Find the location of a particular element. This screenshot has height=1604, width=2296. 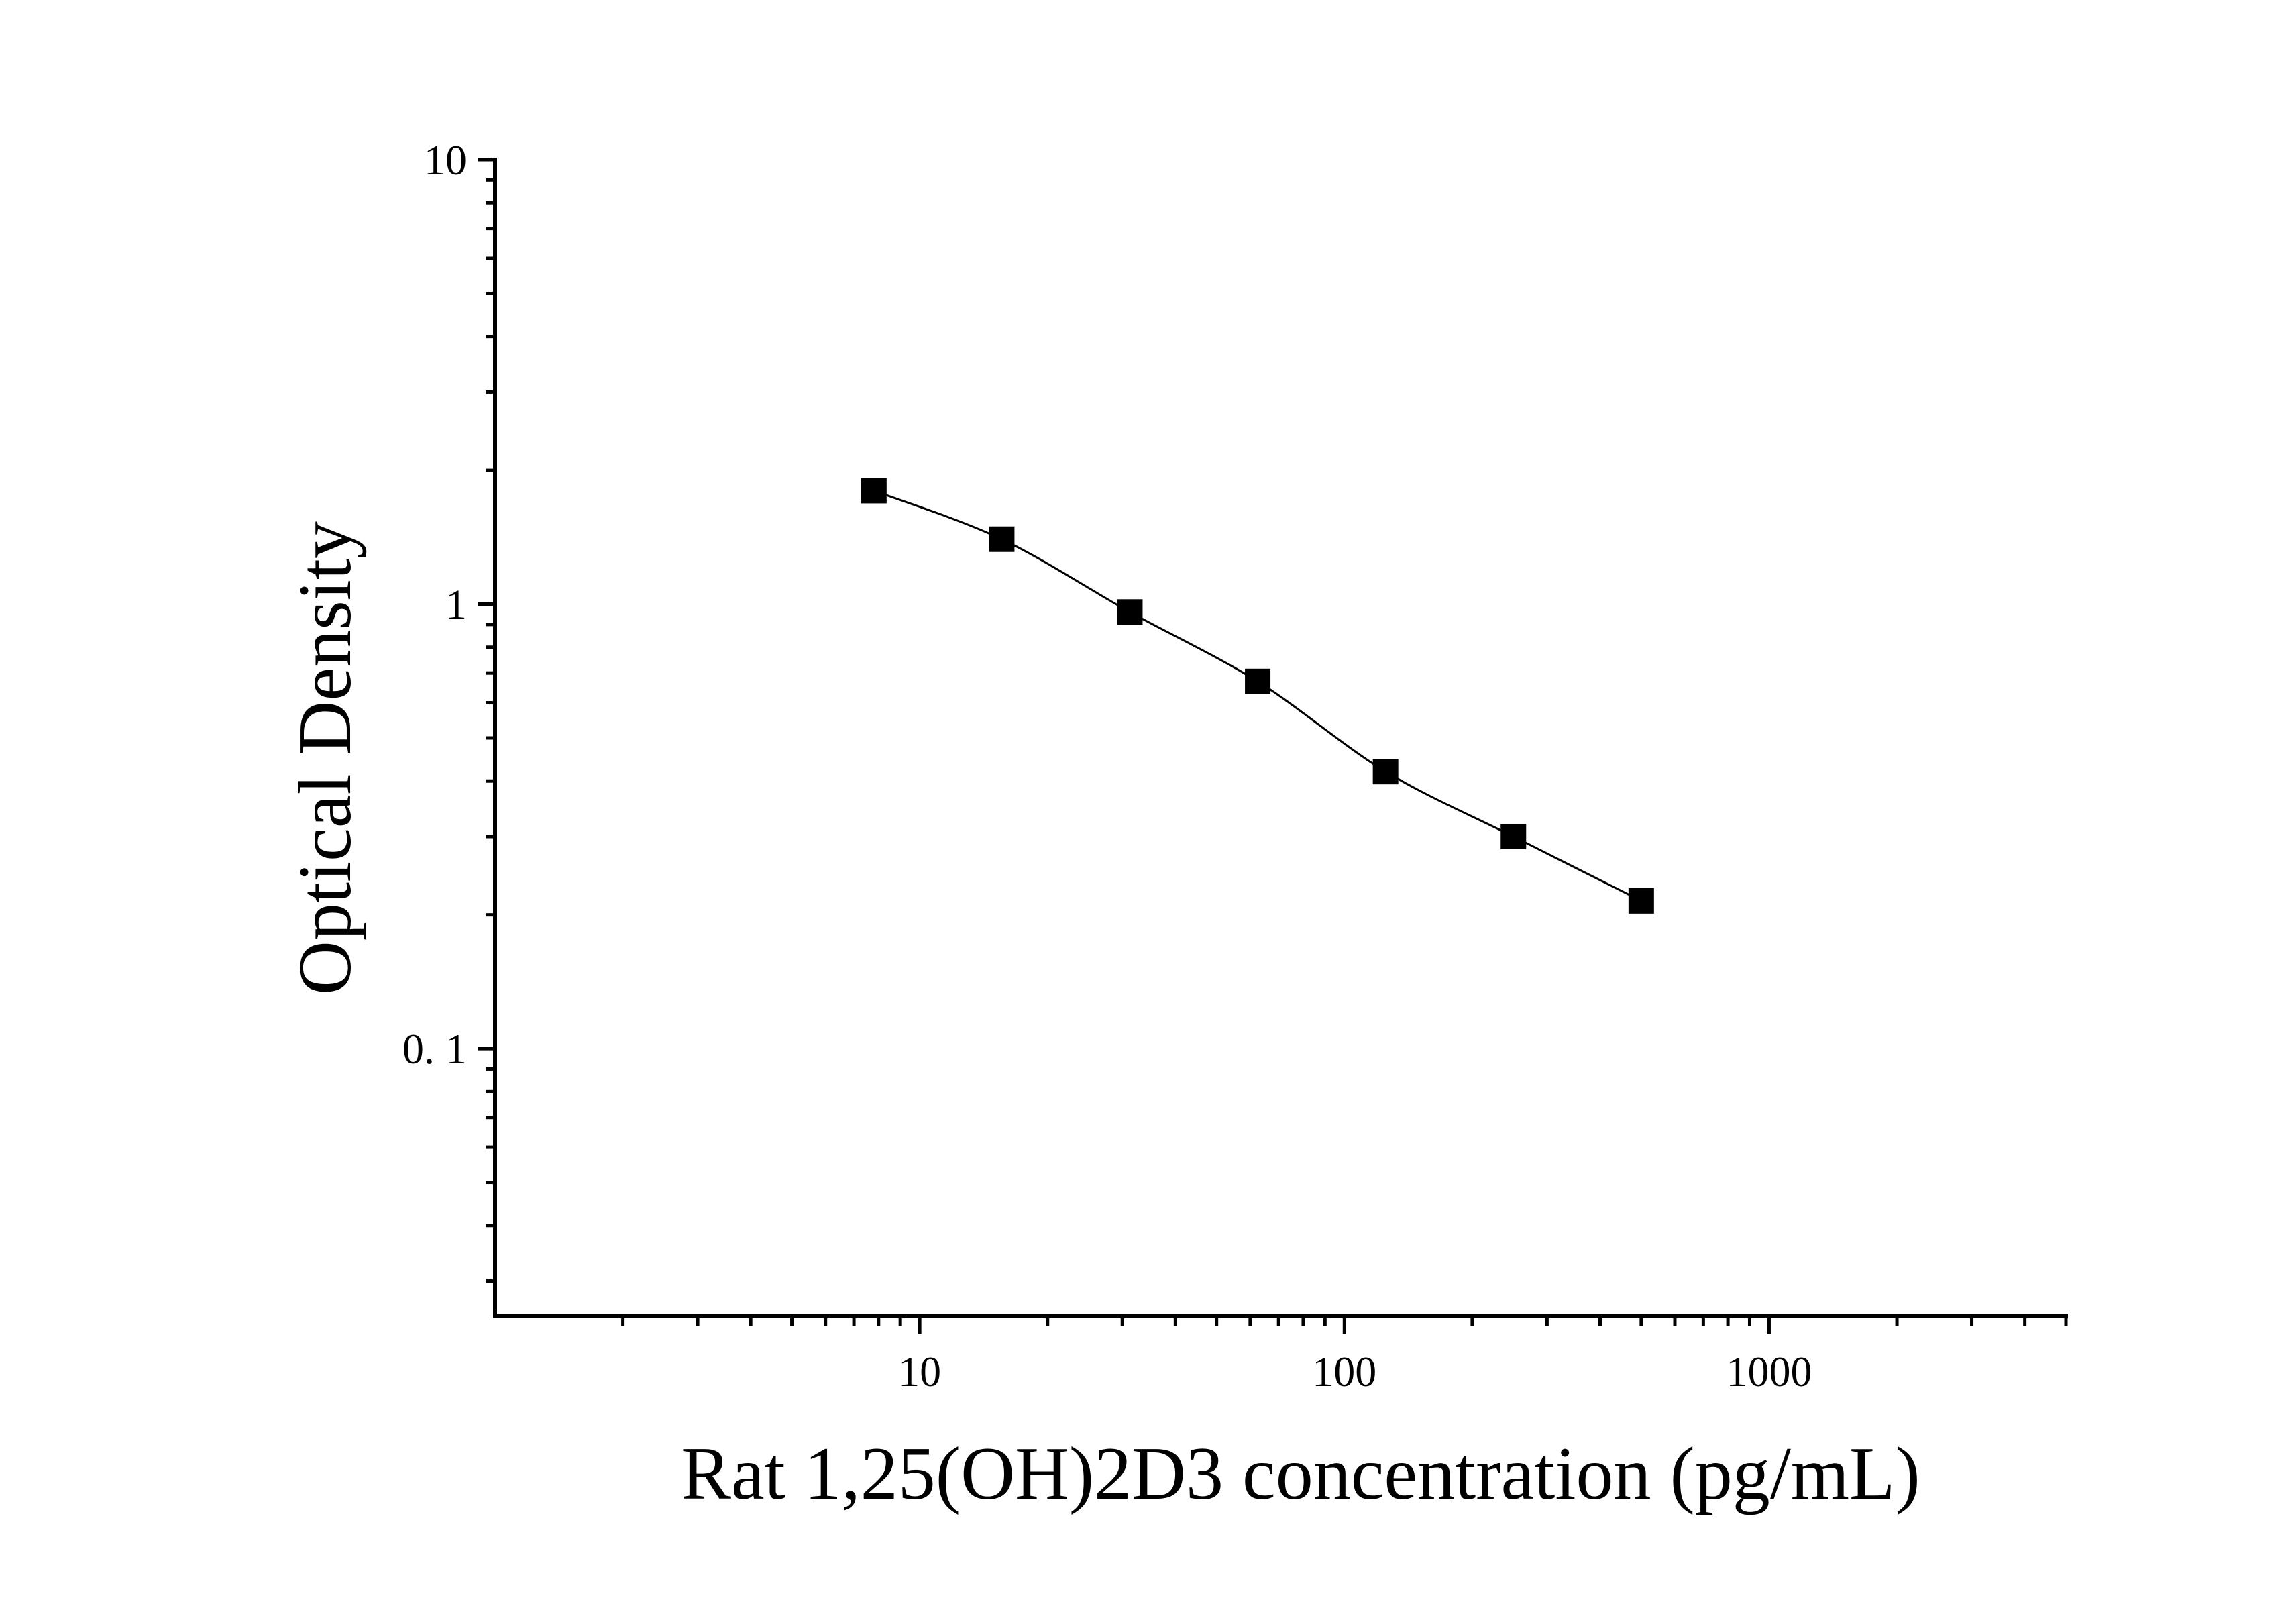

x-axis-title: Rat 1,25(OH)2D3 concentration (pg/mL) is located at coordinates (1300, 1473).